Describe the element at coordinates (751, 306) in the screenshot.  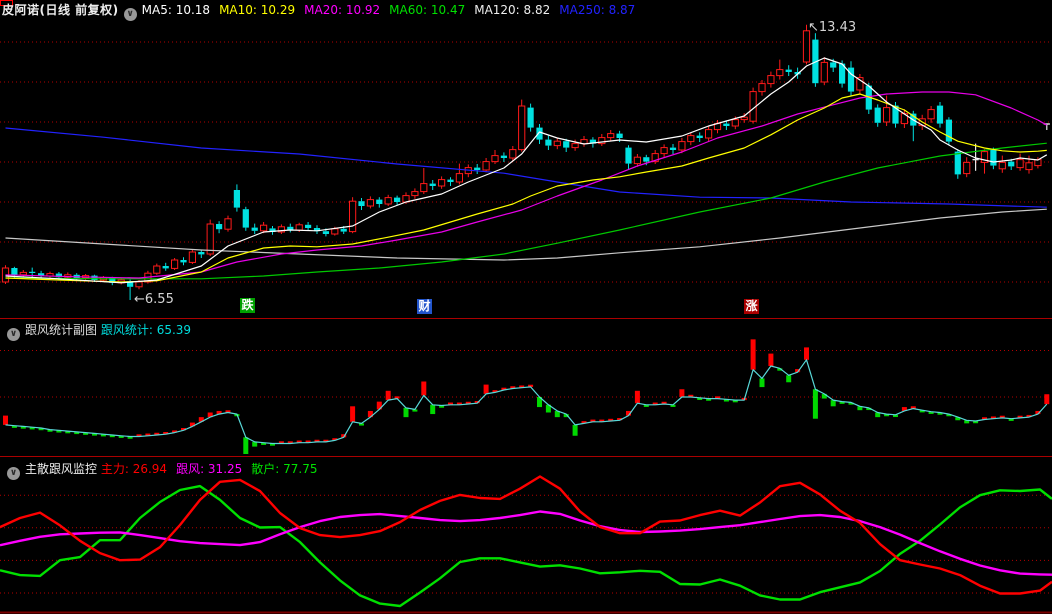
I see `watermark-涨: 涨` at that location.